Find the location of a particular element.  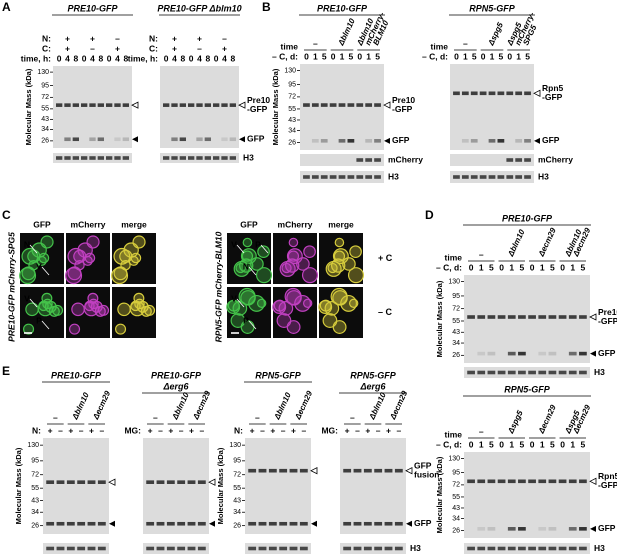

annotation: V is located at coordinates (234, 244).